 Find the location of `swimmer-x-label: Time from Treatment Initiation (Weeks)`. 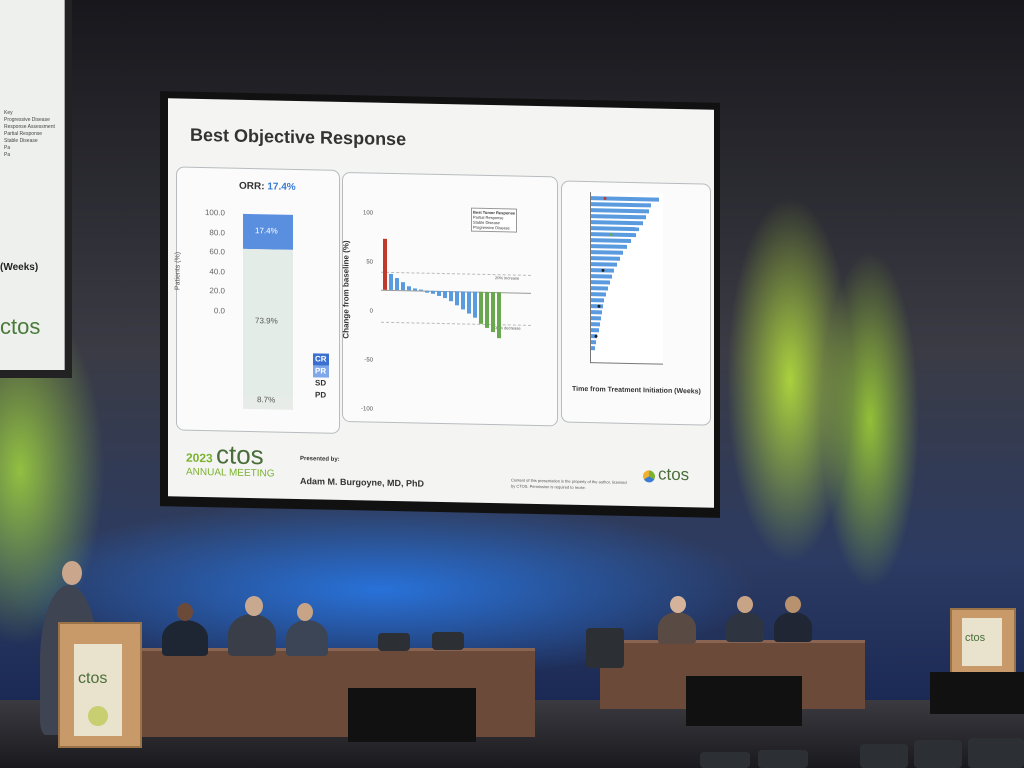

swimmer-x-label: Time from Treatment Initiation (Weeks) is located at coordinates (636, 390).